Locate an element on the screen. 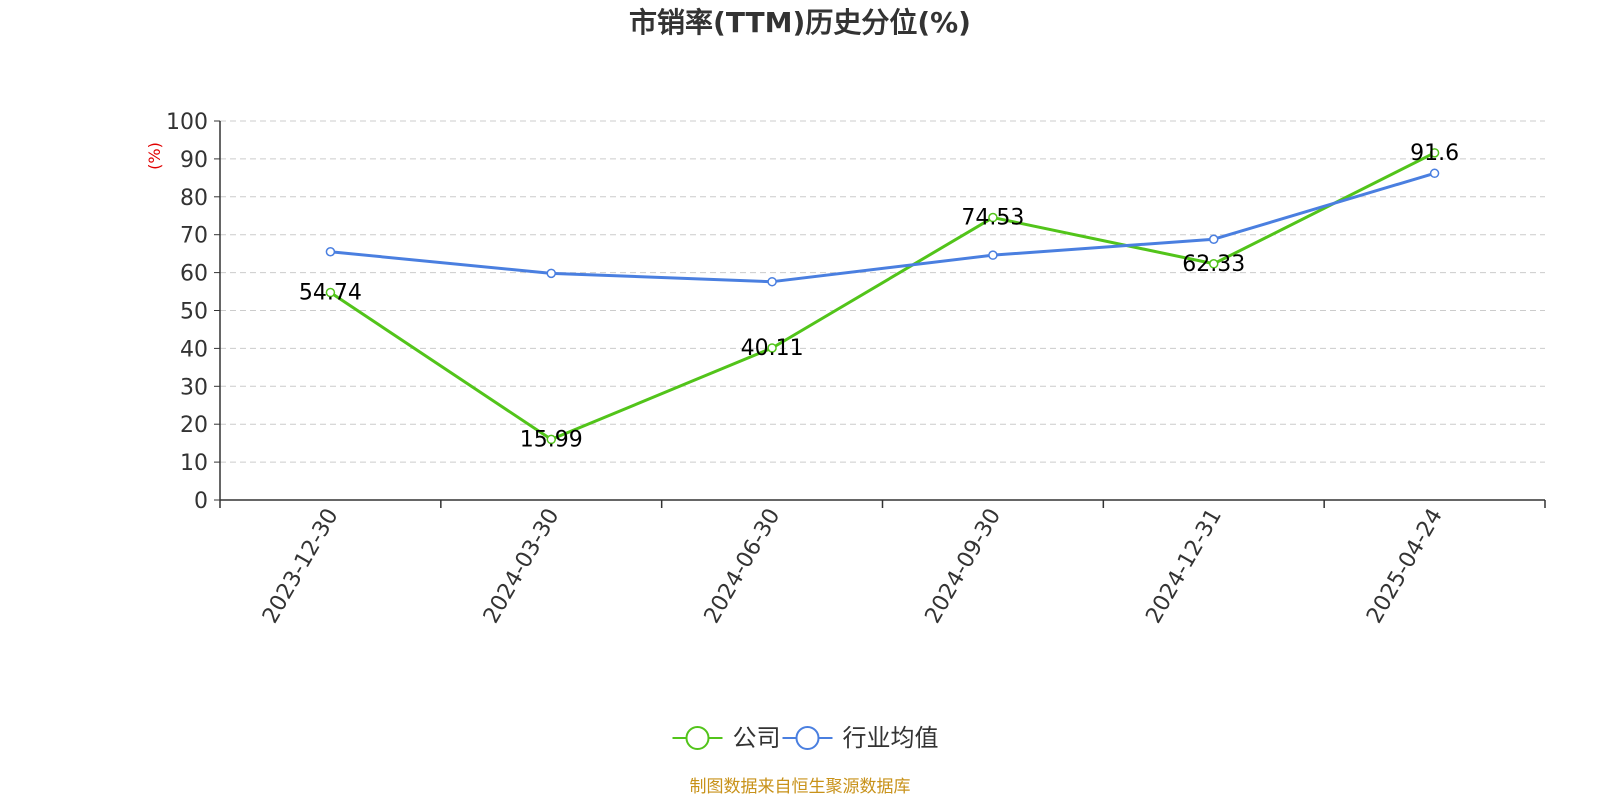 The image size is (1600, 800). data-label: 91.6 is located at coordinates (1434, 153).